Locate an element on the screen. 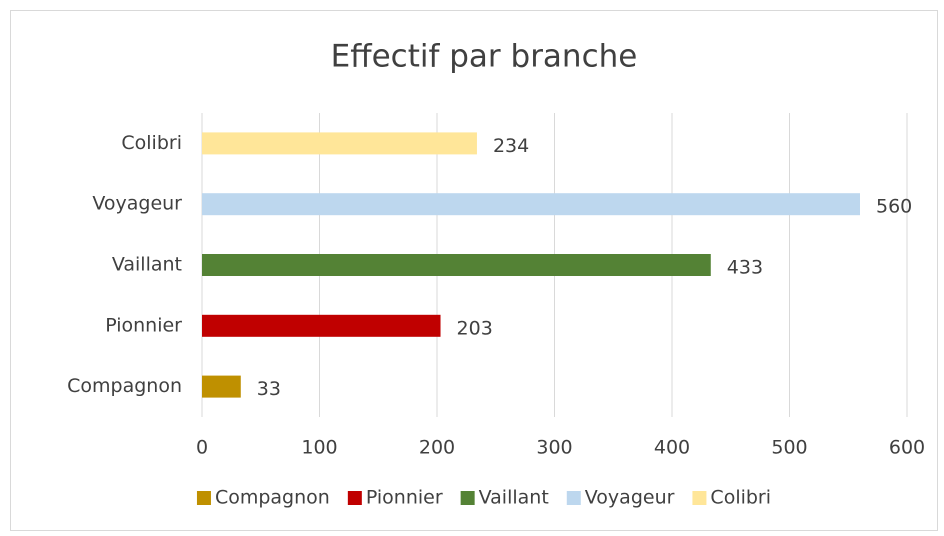 This screenshot has width=944, height=536. data-label: 560 is located at coordinates (894, 207).